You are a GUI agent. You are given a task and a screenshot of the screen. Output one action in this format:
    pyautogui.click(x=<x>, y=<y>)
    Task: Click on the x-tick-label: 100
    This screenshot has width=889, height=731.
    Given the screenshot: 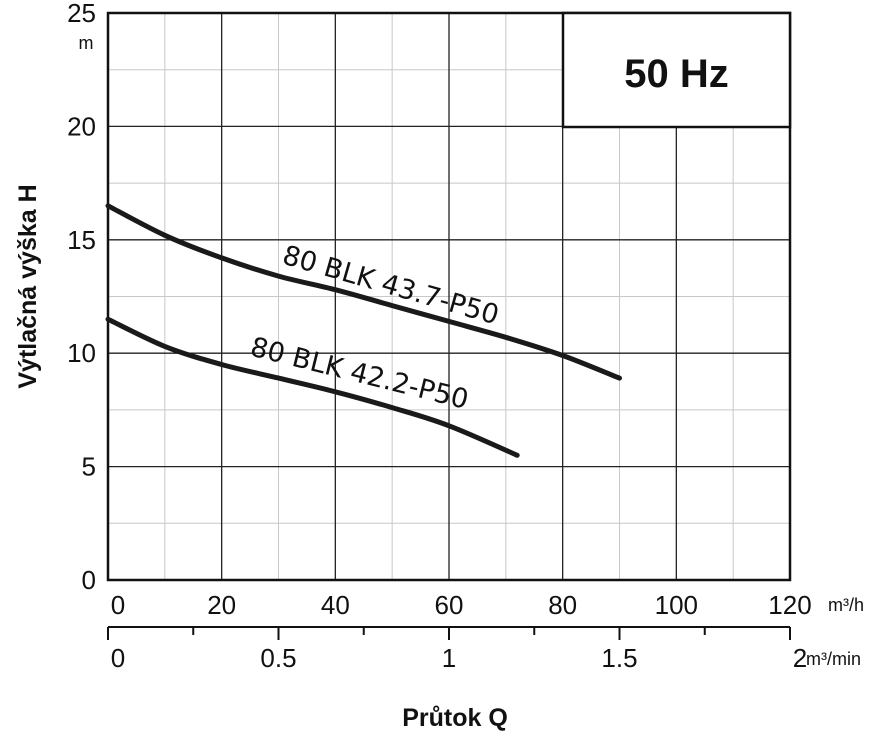 What is the action you would take?
    pyautogui.click(x=676, y=605)
    